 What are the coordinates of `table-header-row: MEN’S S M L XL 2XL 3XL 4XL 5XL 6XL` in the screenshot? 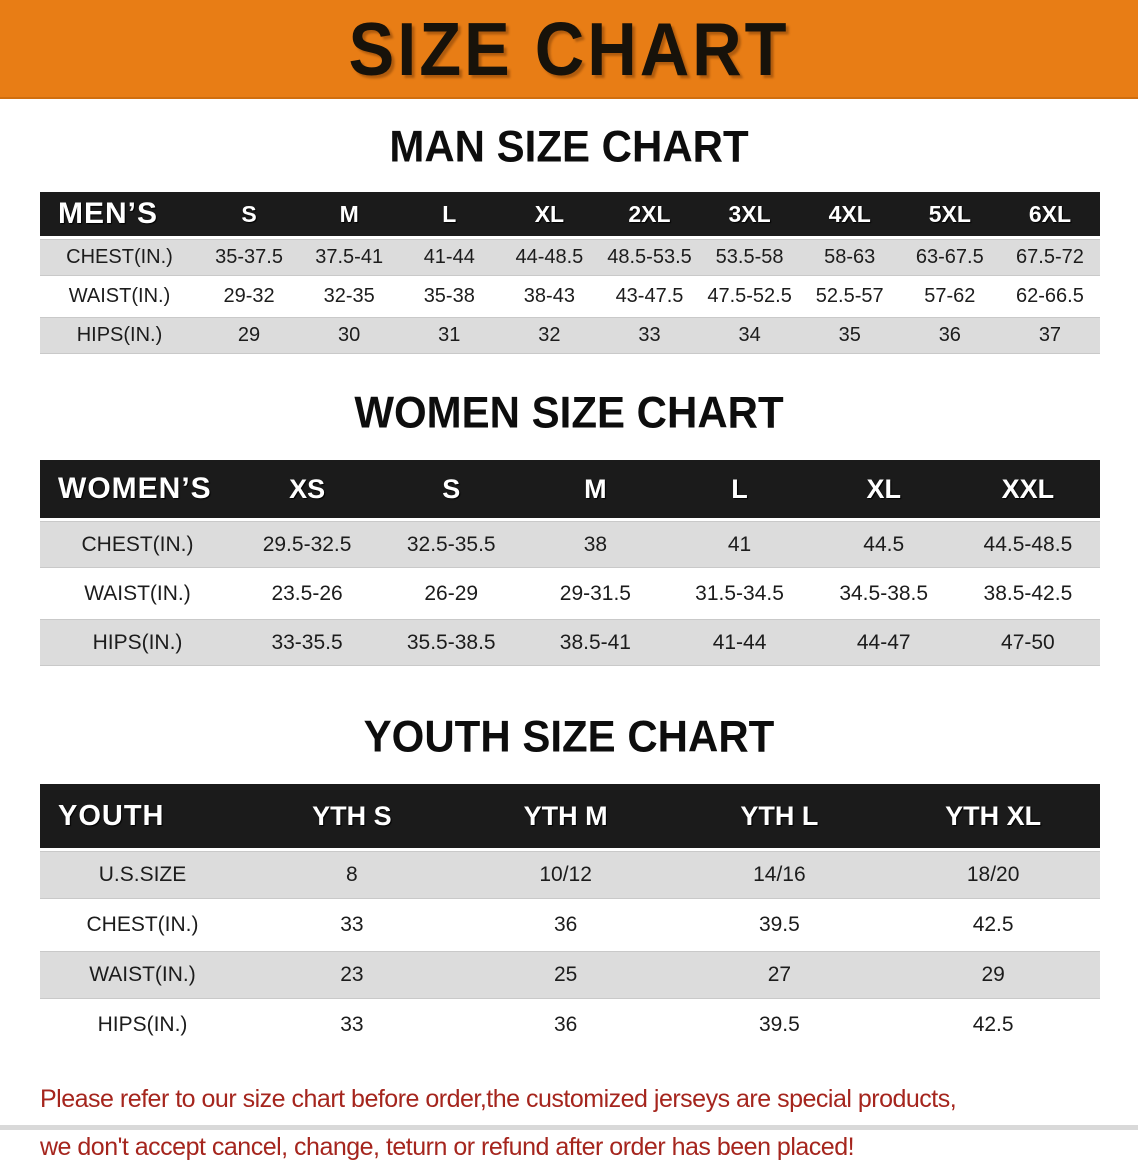 It's located at (570, 214).